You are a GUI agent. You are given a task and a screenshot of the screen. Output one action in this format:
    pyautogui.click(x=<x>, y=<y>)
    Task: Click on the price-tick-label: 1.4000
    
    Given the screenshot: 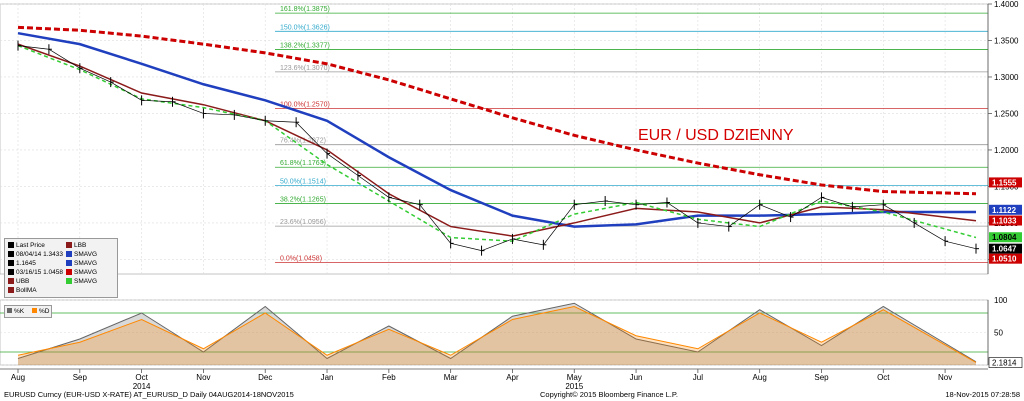 What is the action you would take?
    pyautogui.click(x=1006, y=4)
    